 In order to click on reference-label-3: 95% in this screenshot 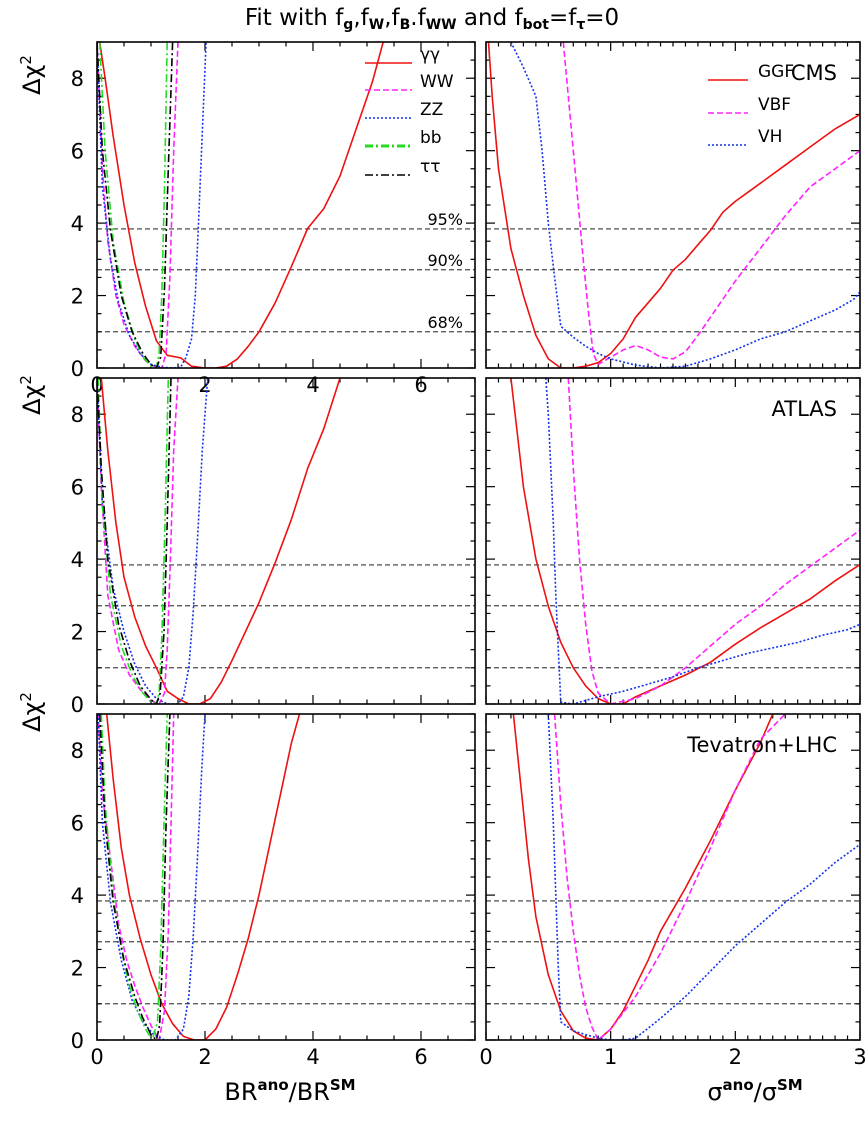, I will do `click(445, 219)`.